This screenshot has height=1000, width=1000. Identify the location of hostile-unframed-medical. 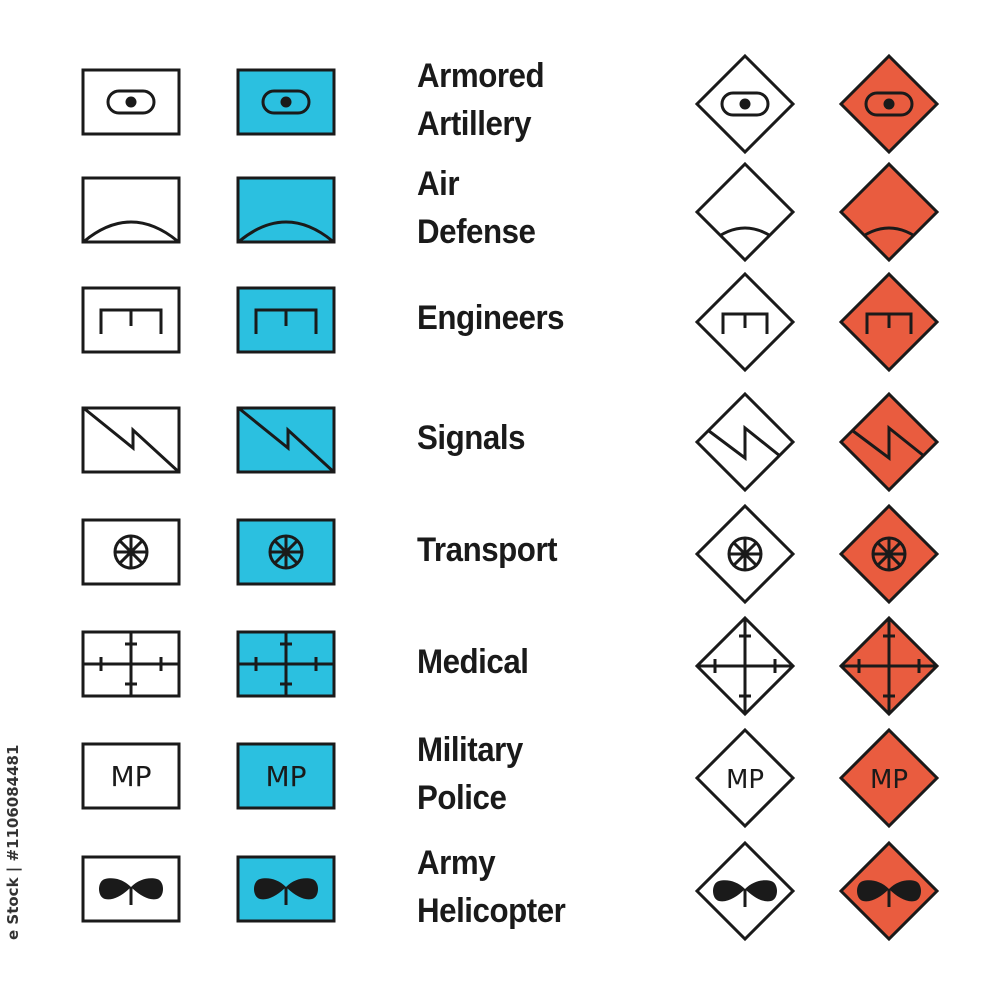
(745, 666).